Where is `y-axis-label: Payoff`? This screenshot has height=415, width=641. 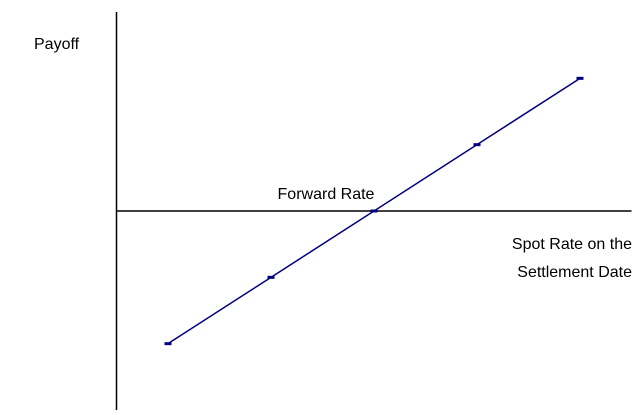
y-axis-label: Payoff is located at coordinates (57, 44).